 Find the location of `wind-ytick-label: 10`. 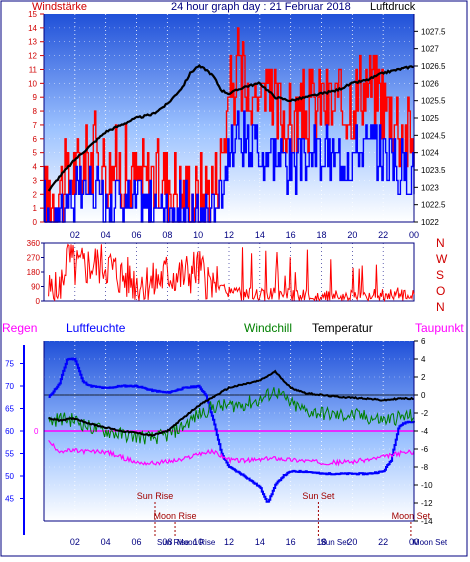

wind-ytick-label: 10 is located at coordinates (32, 83).